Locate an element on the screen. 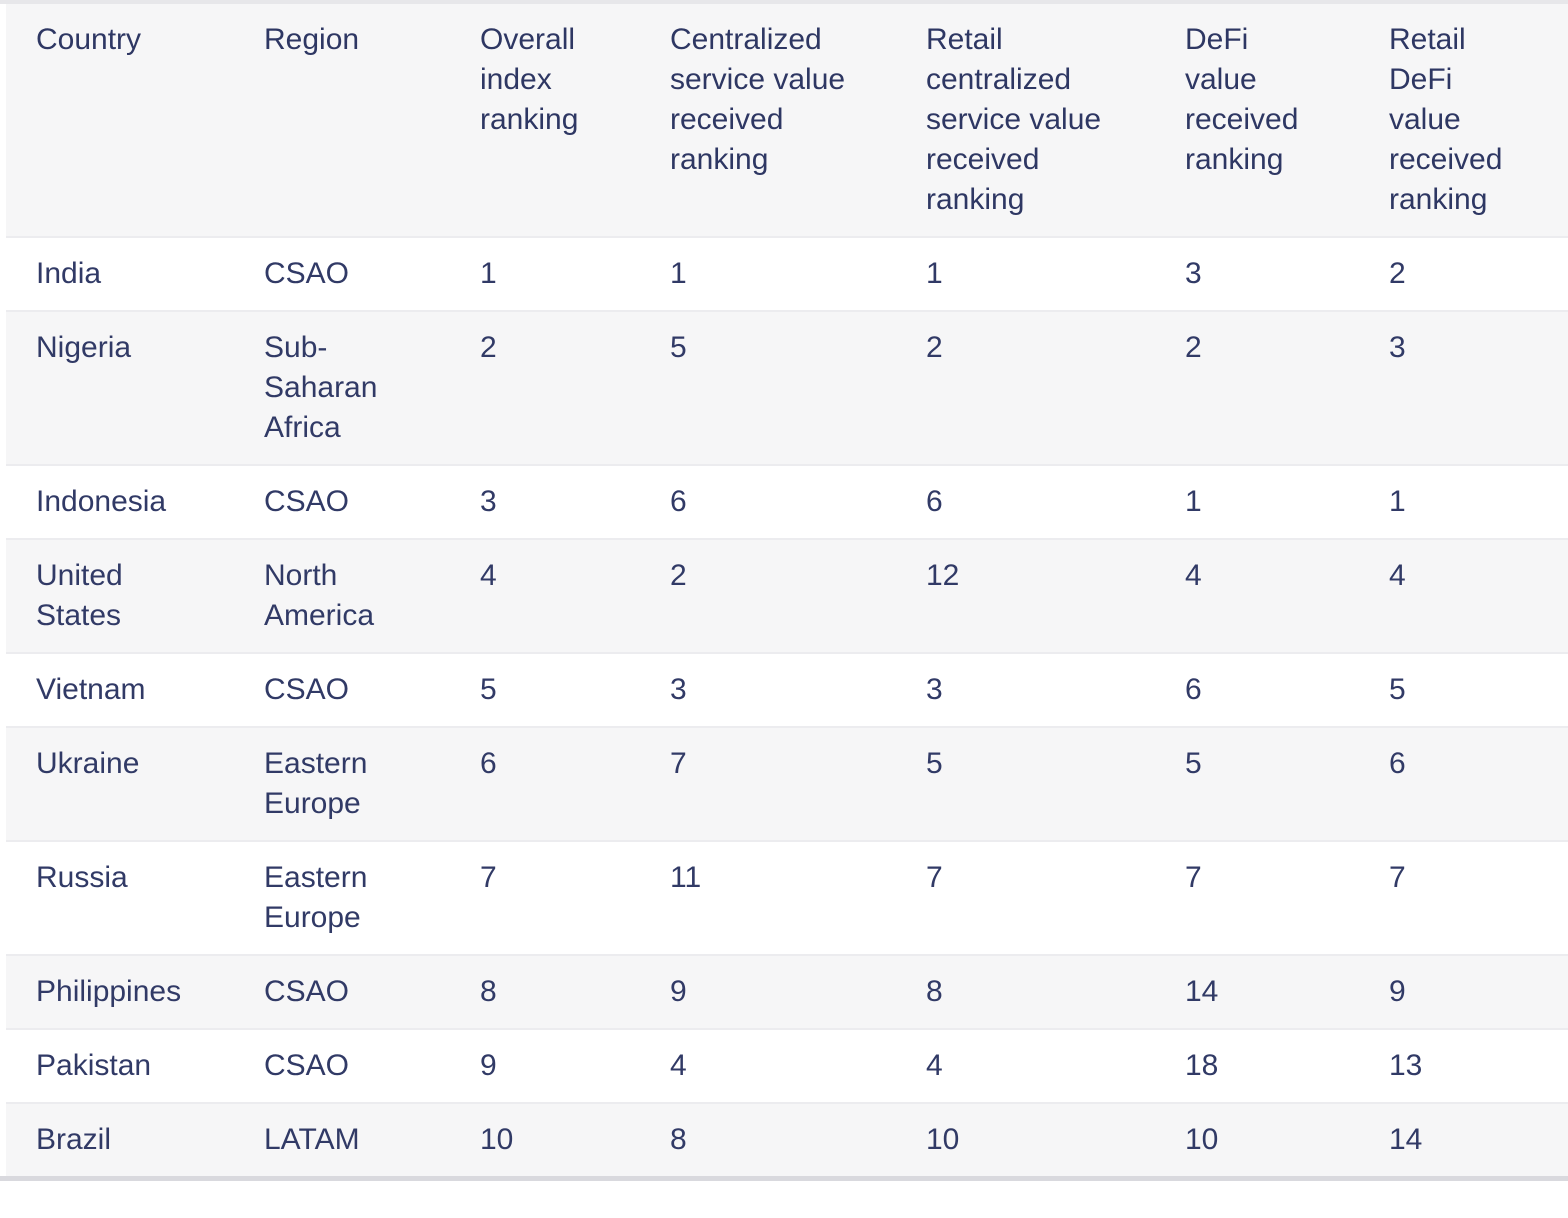  table-row: Vietnam CSAO 5 3 3 6 5 is located at coordinates (787, 690).